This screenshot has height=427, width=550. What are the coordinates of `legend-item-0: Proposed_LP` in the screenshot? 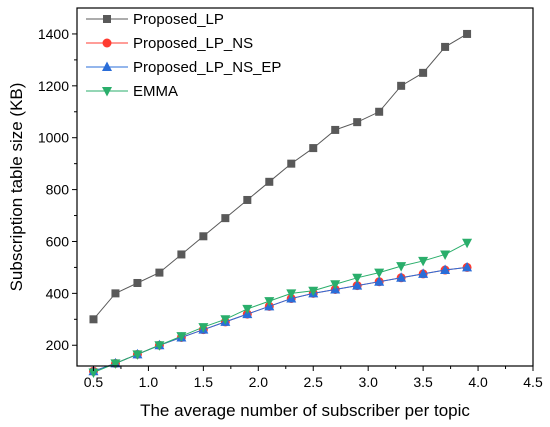 It's located at (155, 19).